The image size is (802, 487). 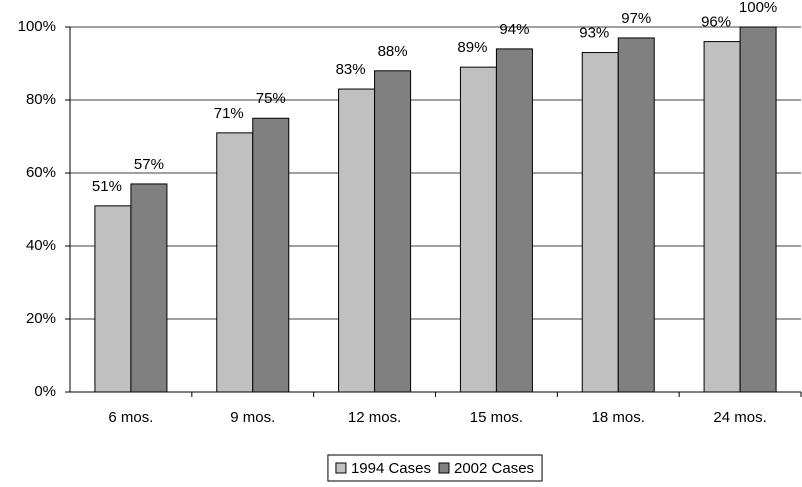 I want to click on value-label: 97%, so click(x=636, y=18).